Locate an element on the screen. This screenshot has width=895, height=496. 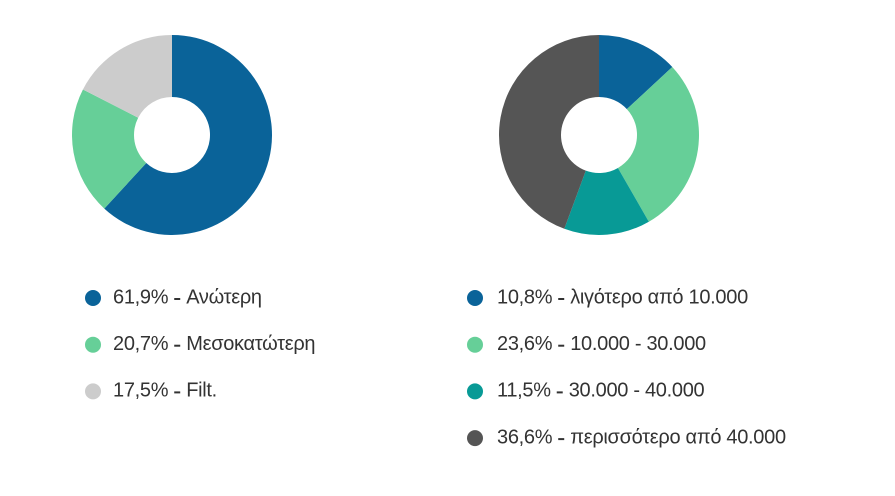
legend-label: 10.000 - 30.000 is located at coordinates (638, 344).